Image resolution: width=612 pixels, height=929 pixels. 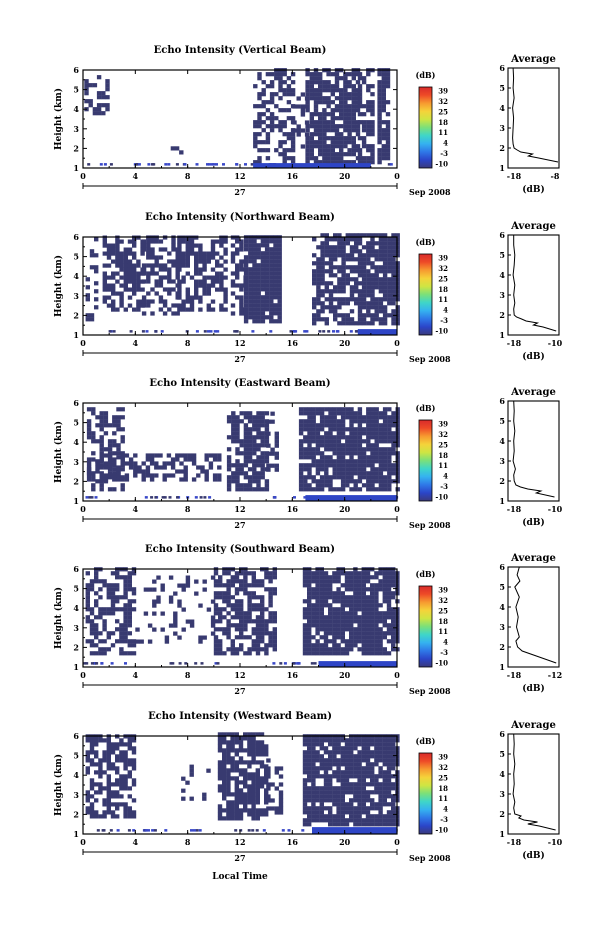 What do you see at coordinates (535, 115) in the screenshot?
I see `avg-profile-line` at bounding box center [535, 115].